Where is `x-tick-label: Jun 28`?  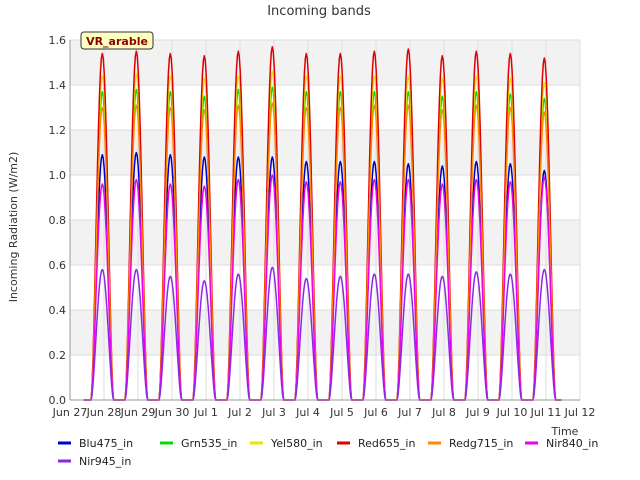 x-tick-label: Jun 28 is located at coordinates (104, 412).